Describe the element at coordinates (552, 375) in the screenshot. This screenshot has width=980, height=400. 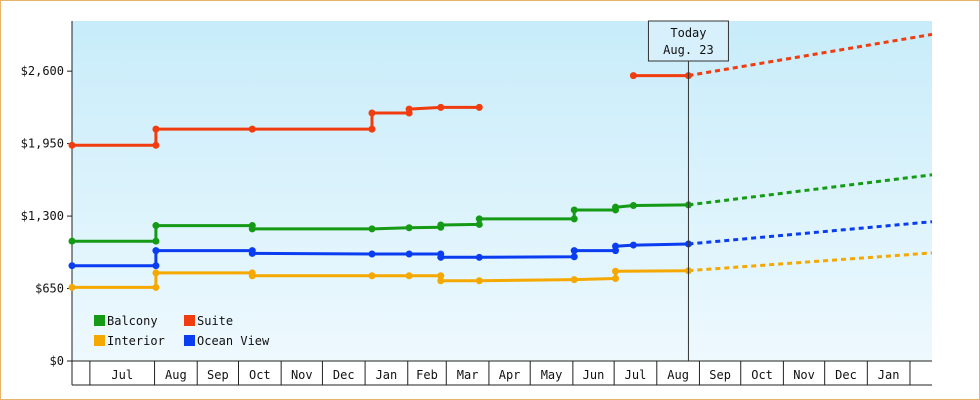
I see `x-tick-label: May` at that location.